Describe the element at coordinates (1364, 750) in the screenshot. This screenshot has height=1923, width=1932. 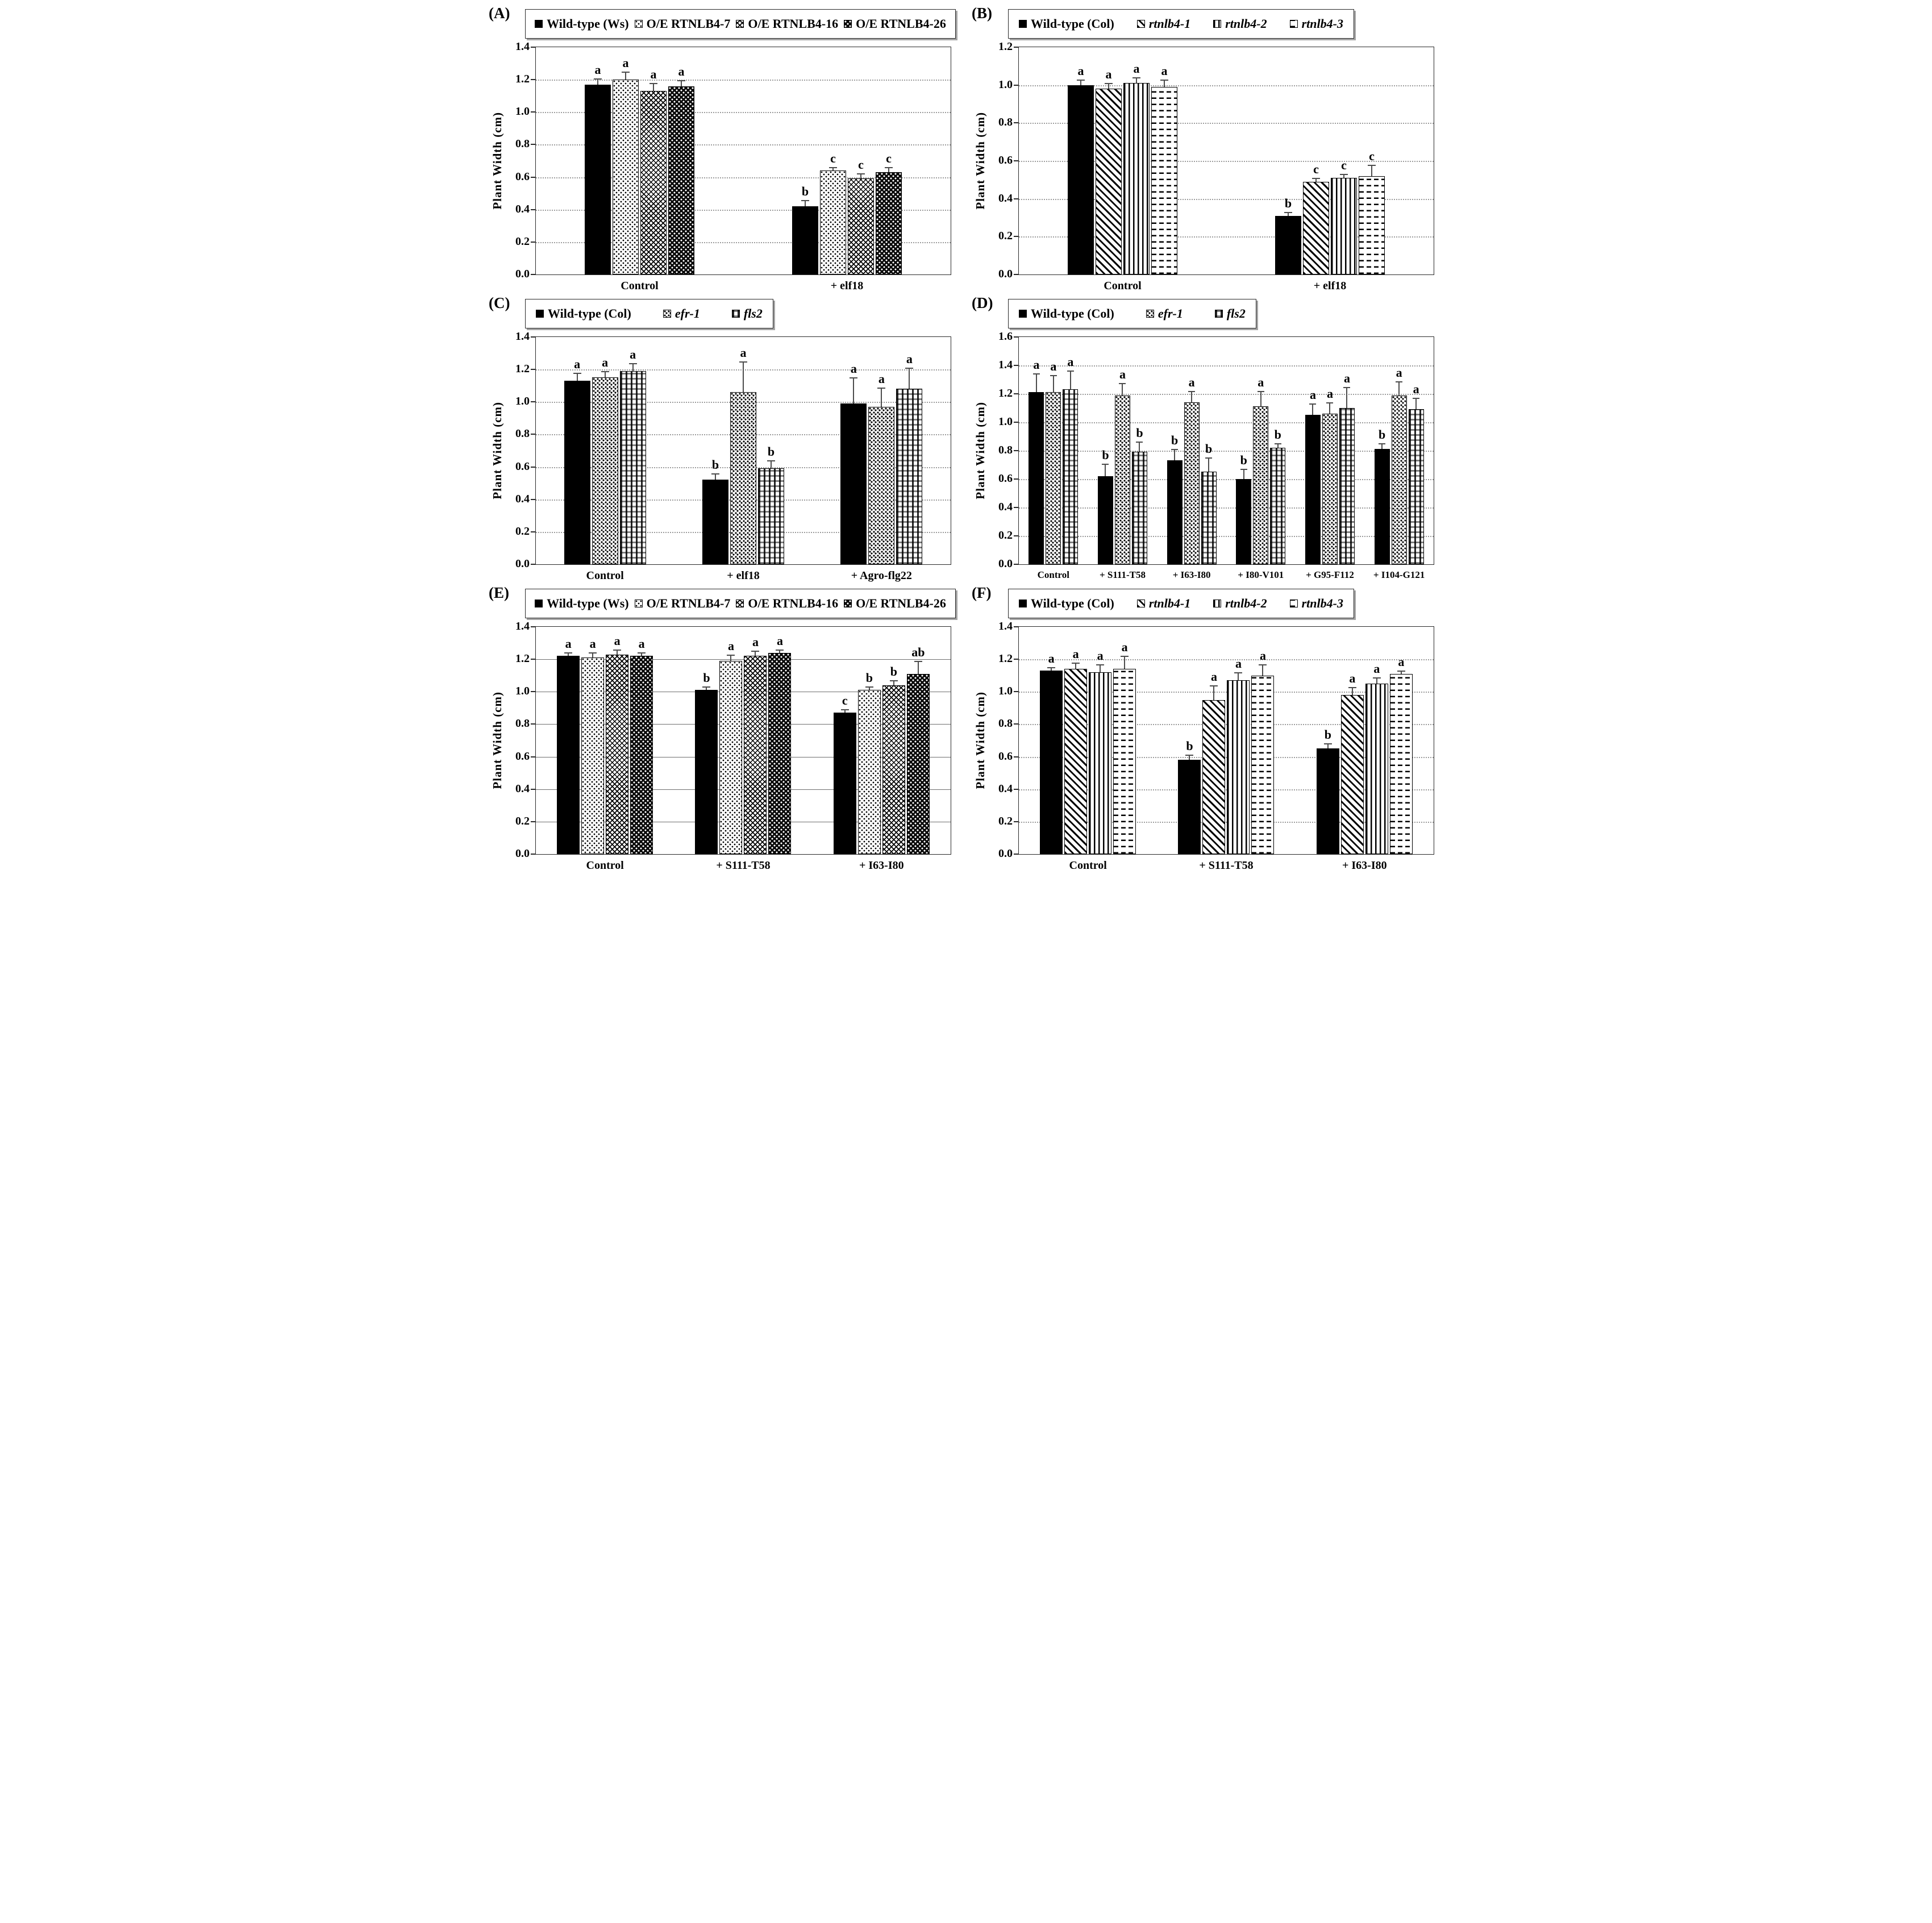
I see `bar-group: b a a a + I63-I80` at that location.